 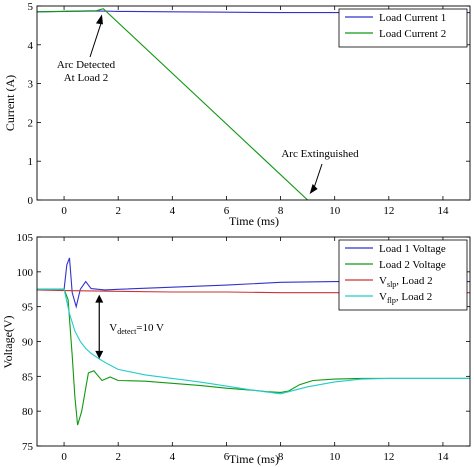 What do you see at coordinates (25, 273) in the screenshot?
I see `y-tick-label: 100` at bounding box center [25, 273].